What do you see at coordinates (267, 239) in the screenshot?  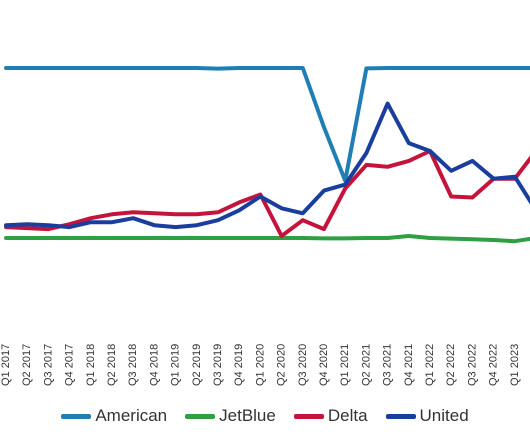 I see `series-line-jetblue` at bounding box center [267, 239].